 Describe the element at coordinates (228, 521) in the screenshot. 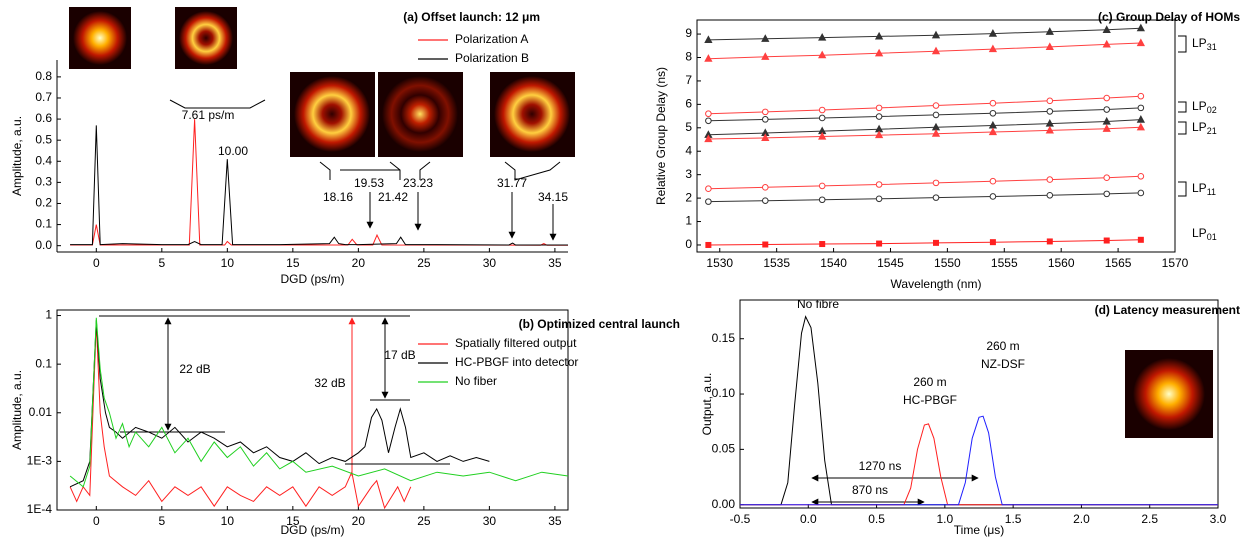

I see `x-tick-label: 10` at that location.